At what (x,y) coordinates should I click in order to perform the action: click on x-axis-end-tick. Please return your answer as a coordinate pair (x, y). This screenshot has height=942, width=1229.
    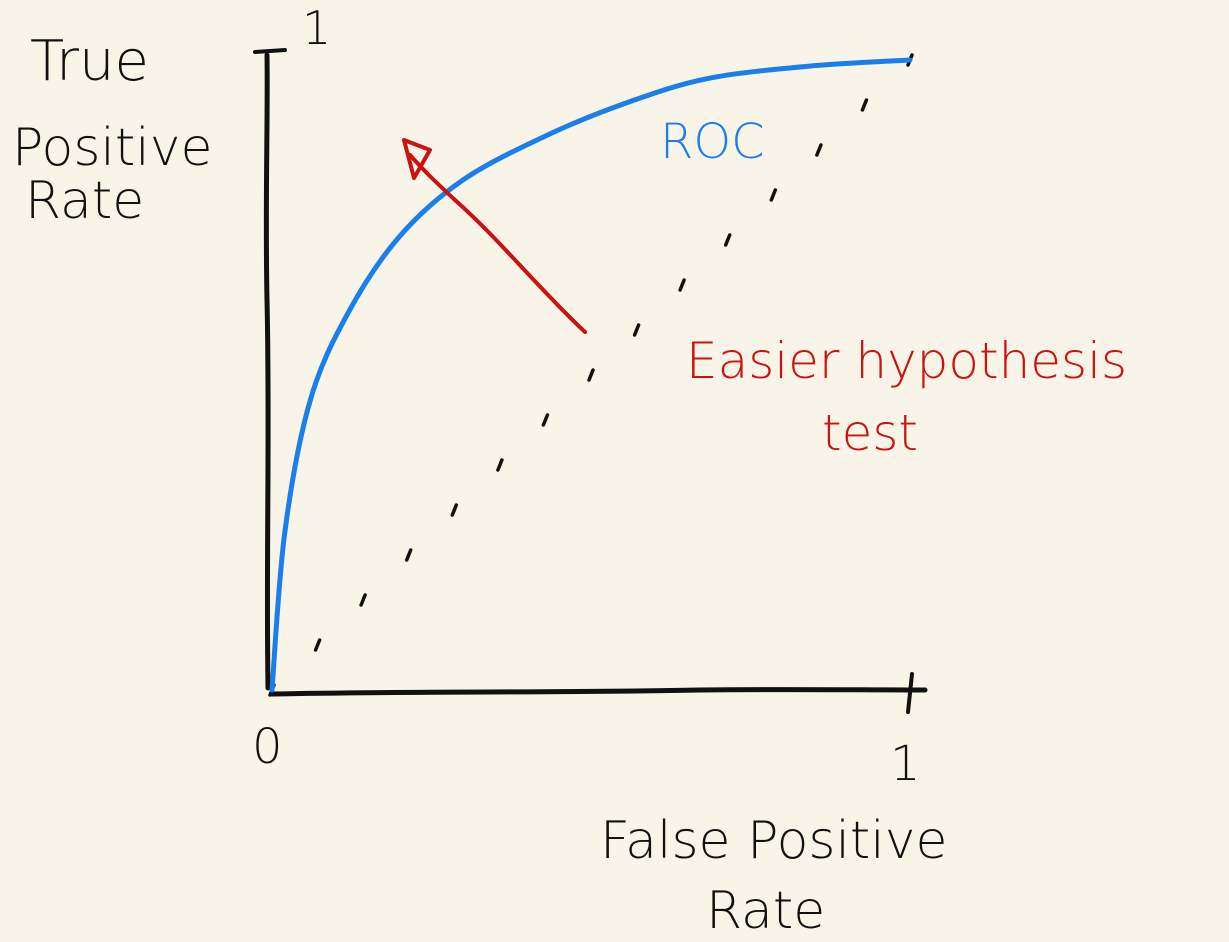
    Looking at the image, I should click on (910, 693).